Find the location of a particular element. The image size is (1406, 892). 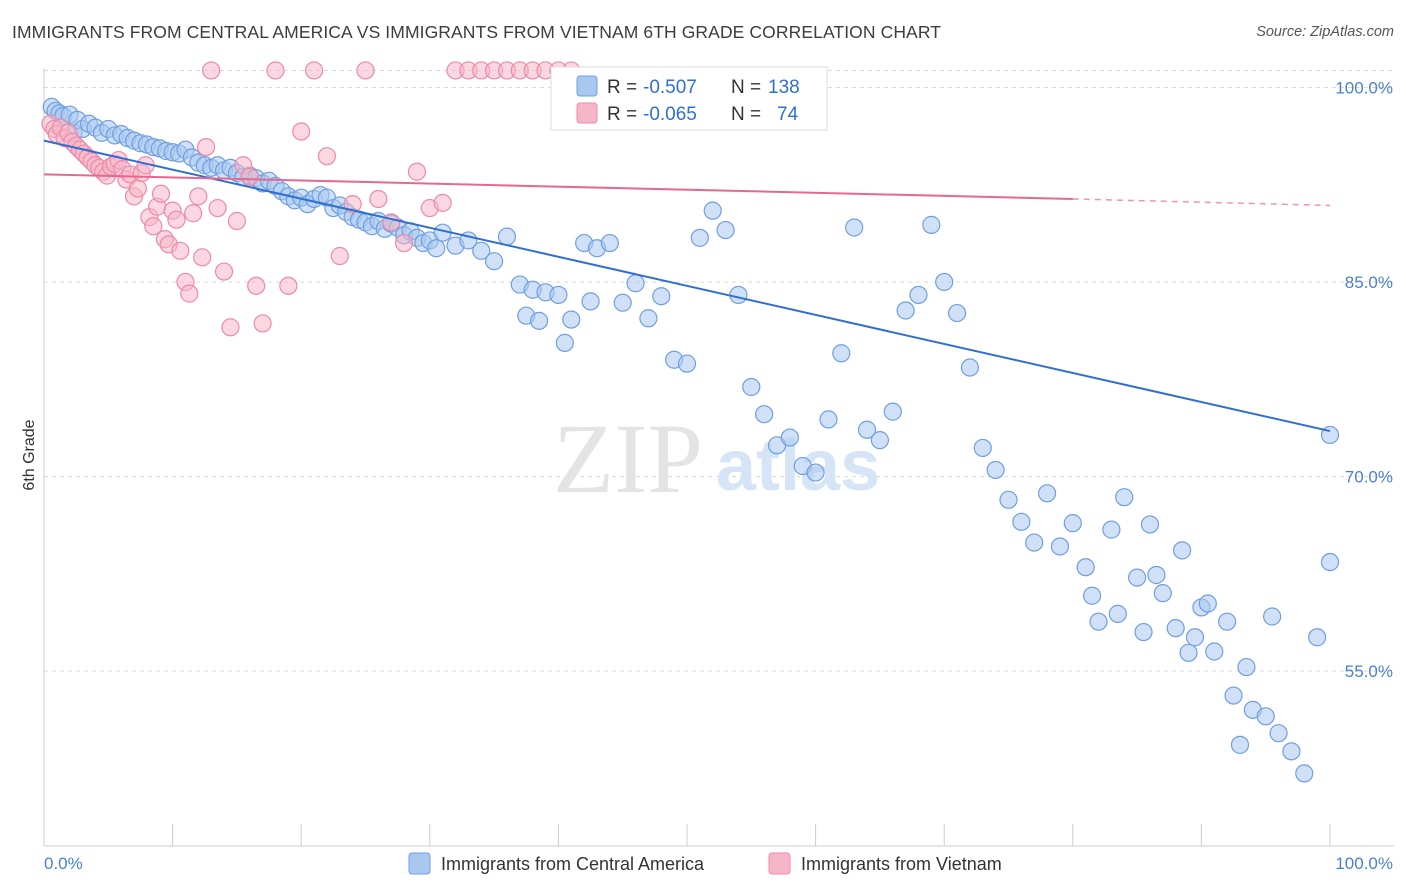

chart-source: Source: ZipAtlas.com is located at coordinates (1325, 32).